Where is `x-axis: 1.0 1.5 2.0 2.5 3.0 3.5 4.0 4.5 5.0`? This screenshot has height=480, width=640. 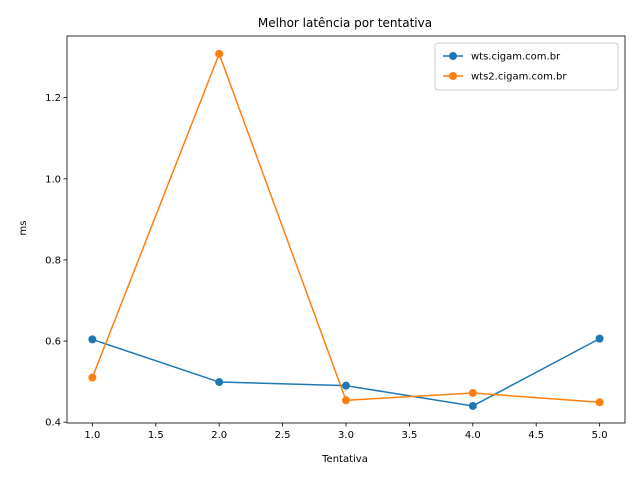 x-axis: 1.0 1.5 2.0 2.5 3.0 3.5 4.0 4.5 5.0 is located at coordinates (346, 432).